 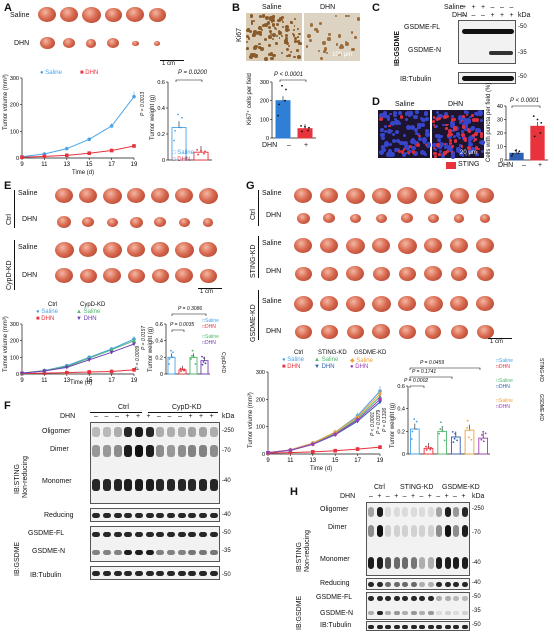 What do you see at coordinates (330, 360) in the screenshot?
I see `g-leg-2-text: Saline` at bounding box center [330, 360].